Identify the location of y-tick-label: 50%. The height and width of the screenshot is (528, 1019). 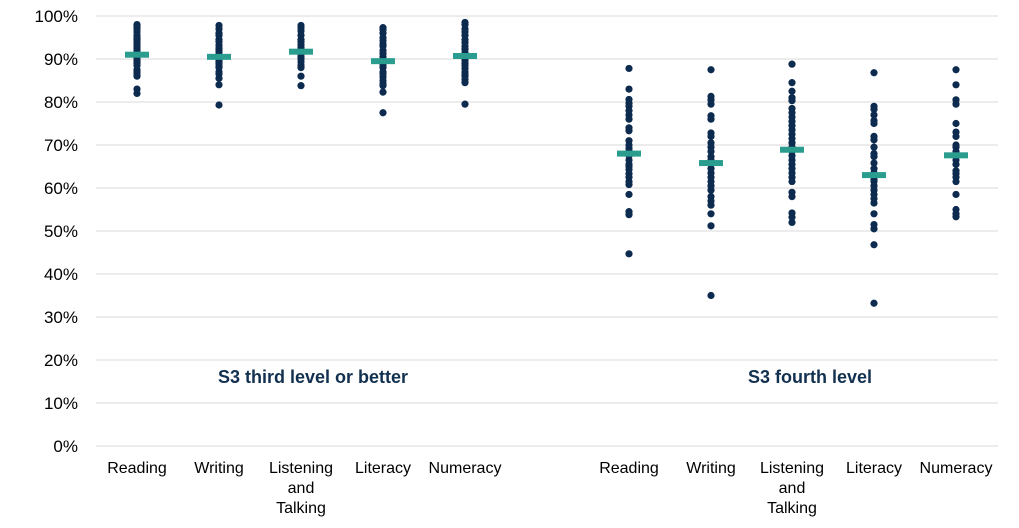
(61, 231).